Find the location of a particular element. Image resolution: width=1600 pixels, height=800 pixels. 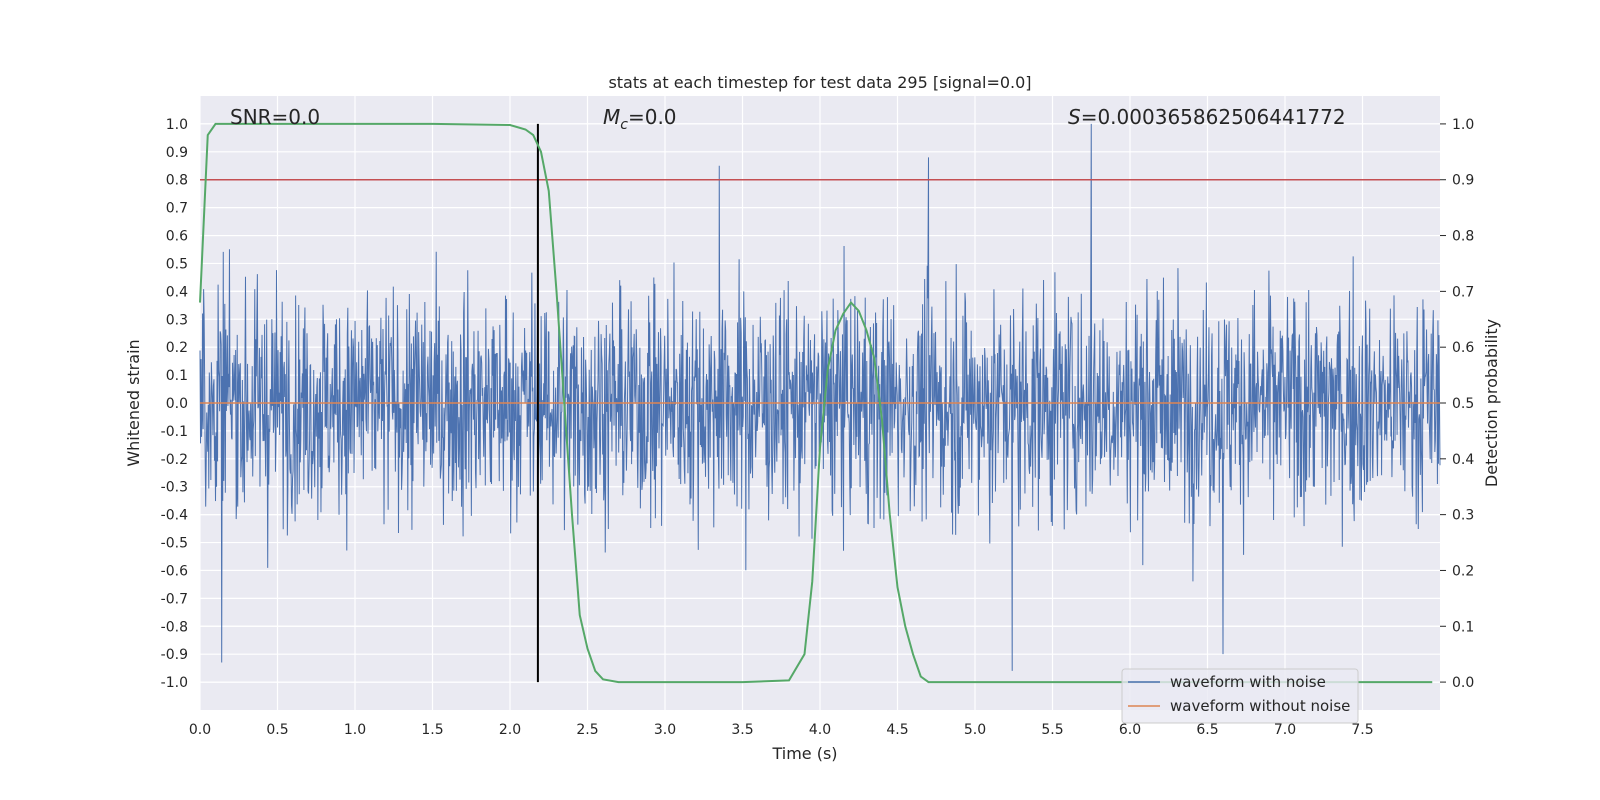

y-tick-label: -0.5 is located at coordinates (174, 544).